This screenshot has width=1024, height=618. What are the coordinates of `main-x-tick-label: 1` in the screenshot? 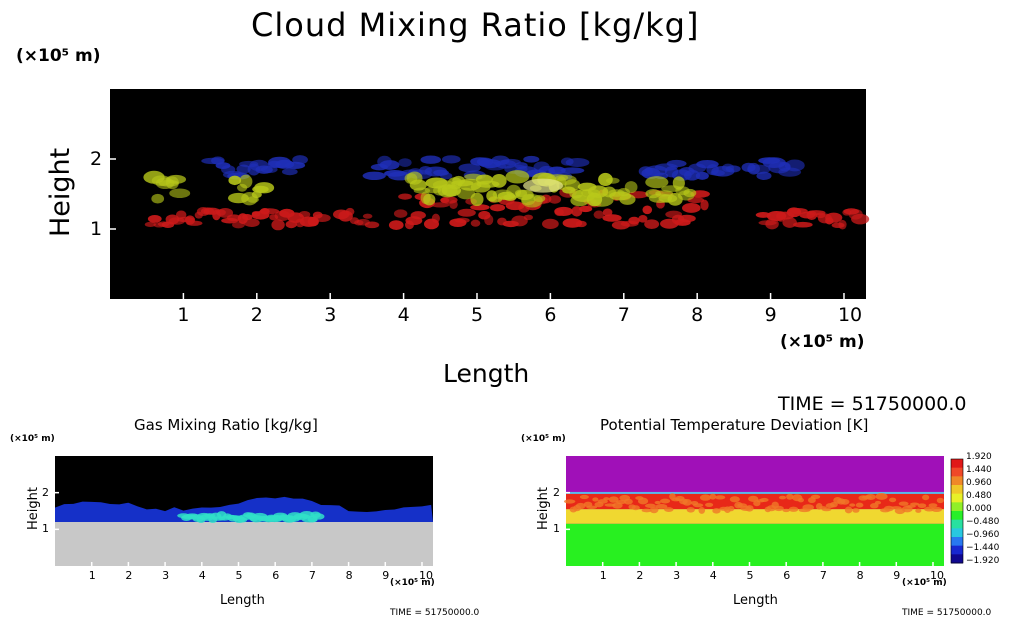 It's located at (183, 315).